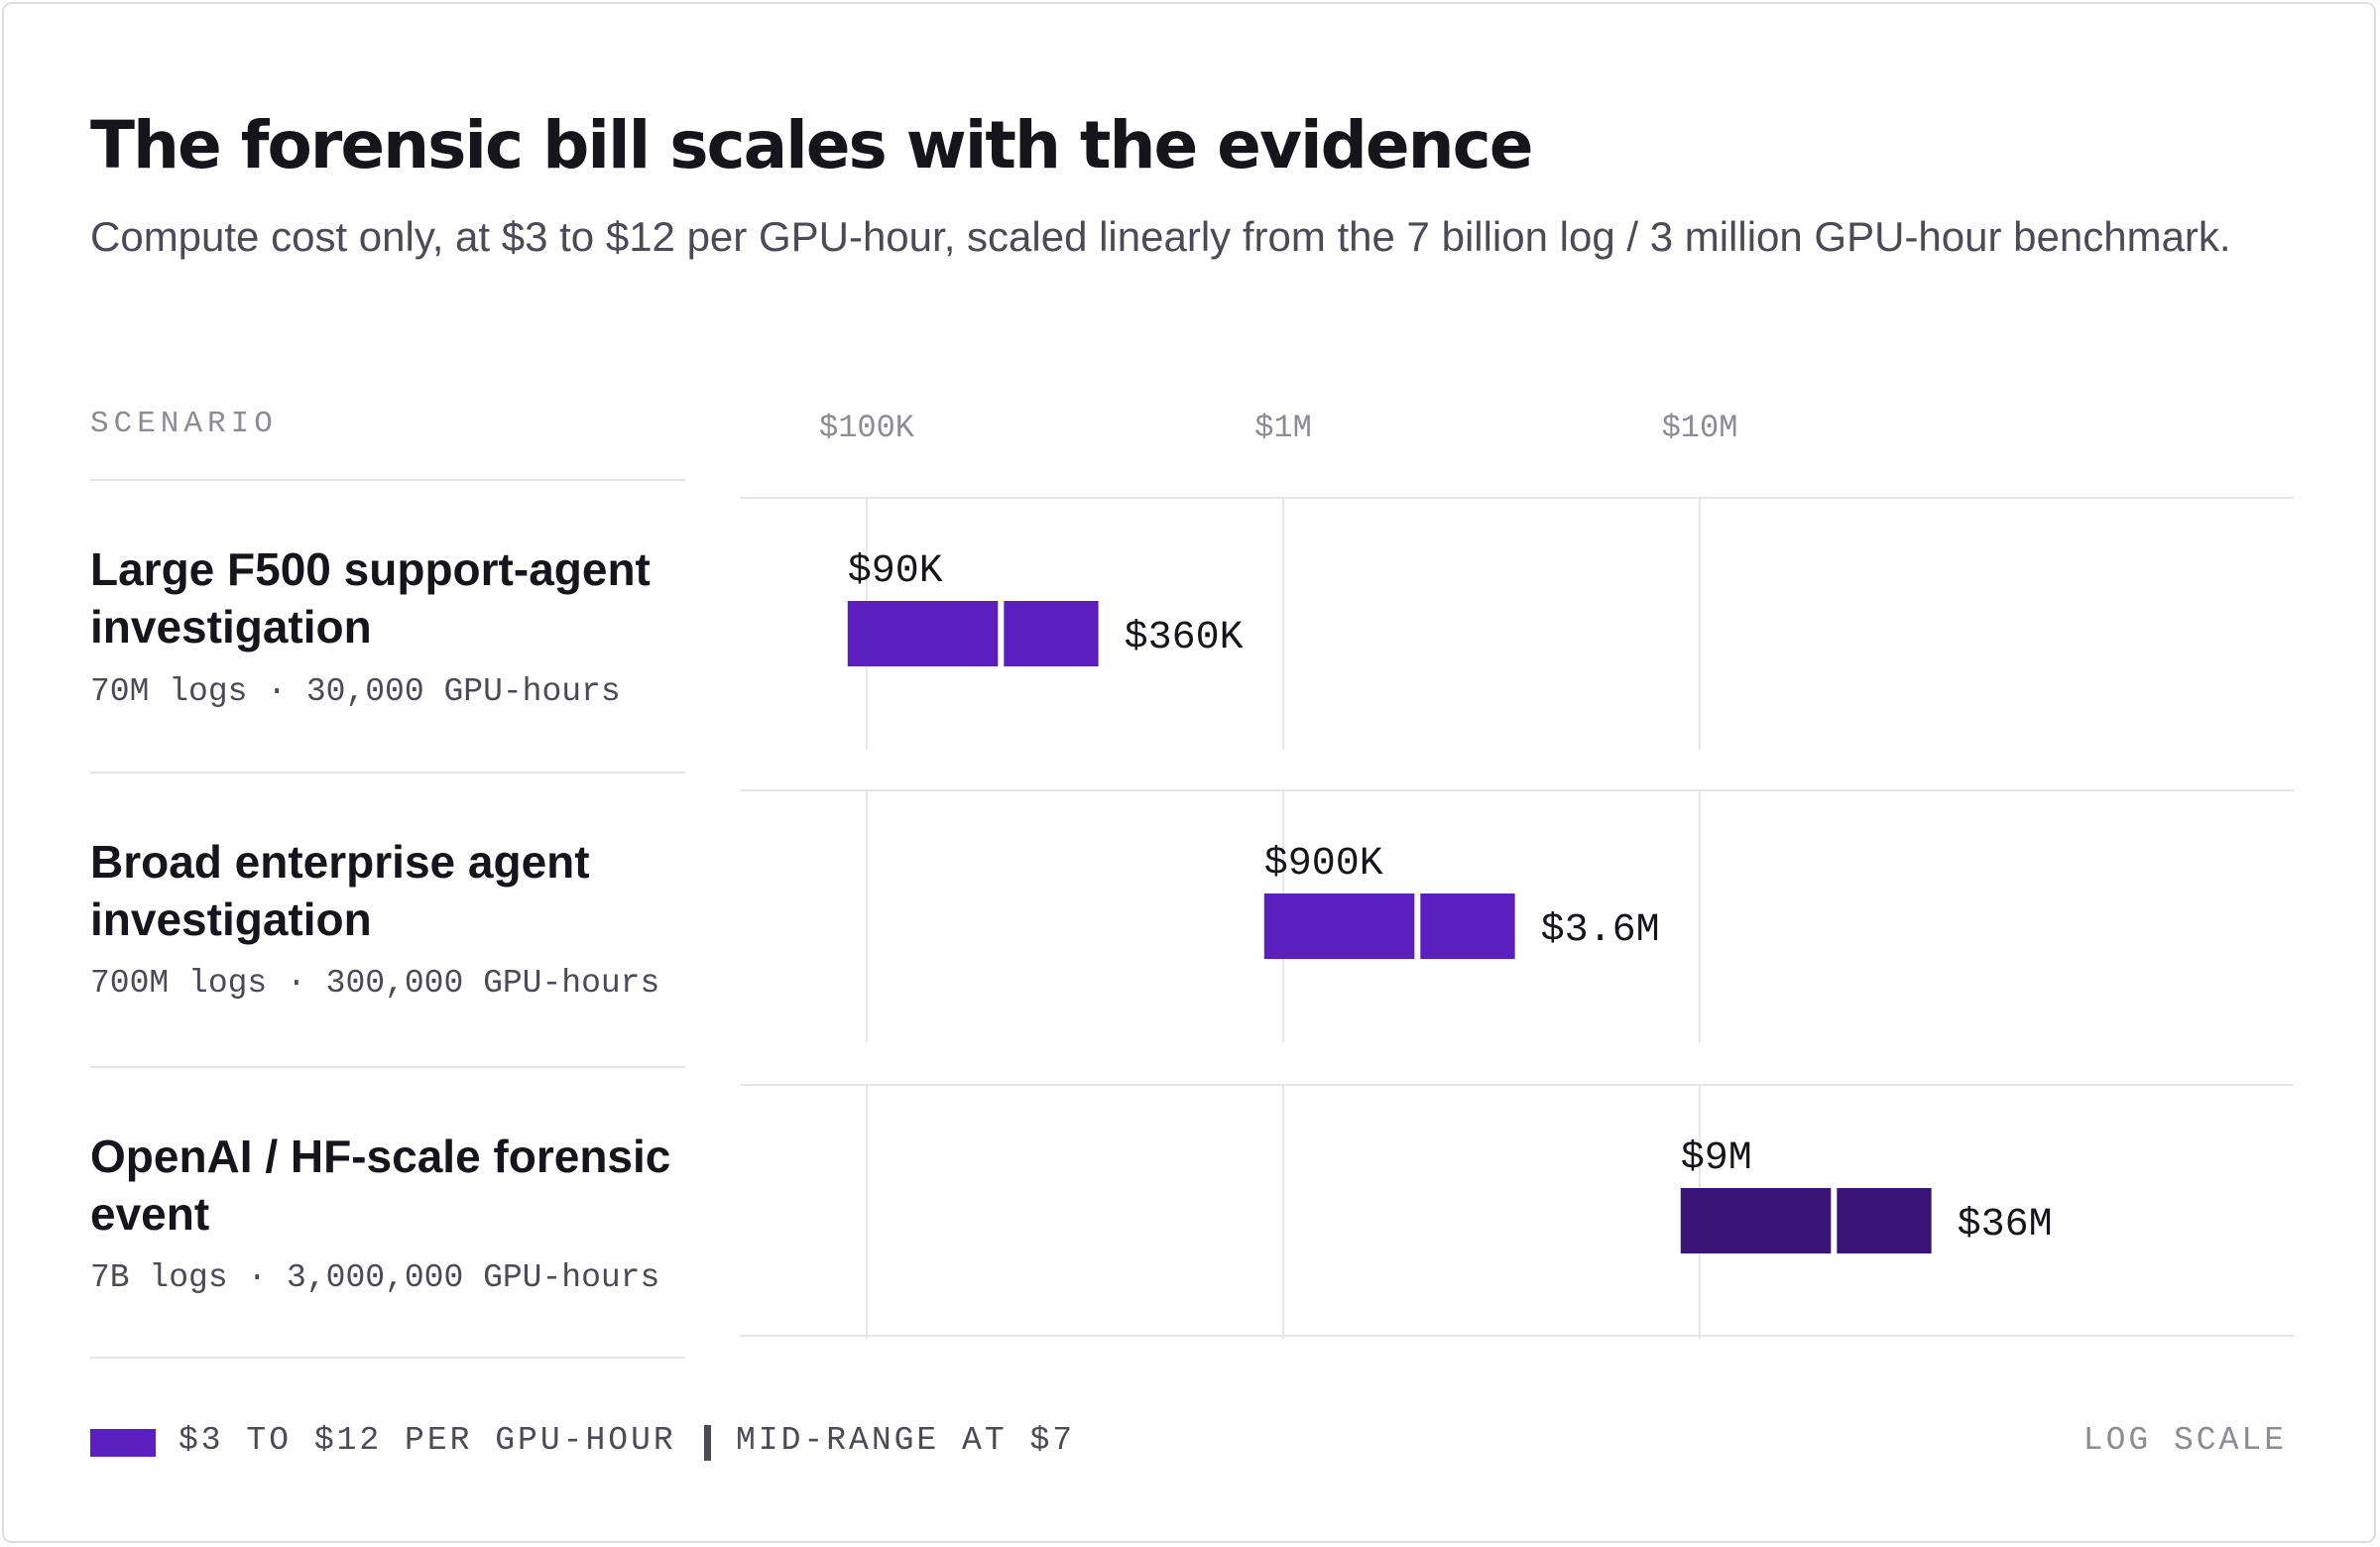  What do you see at coordinates (895, 571) in the screenshot?
I see `low-value-label: $90K` at bounding box center [895, 571].